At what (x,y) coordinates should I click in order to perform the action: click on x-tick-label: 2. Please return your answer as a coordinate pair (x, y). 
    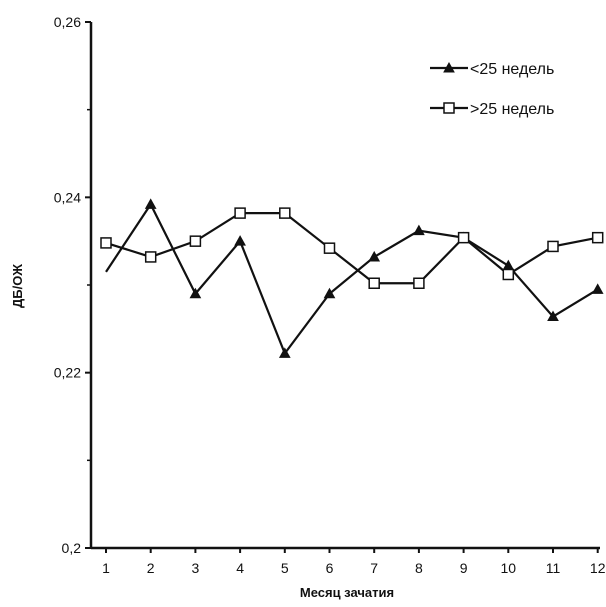
    Looking at the image, I should click on (151, 568).